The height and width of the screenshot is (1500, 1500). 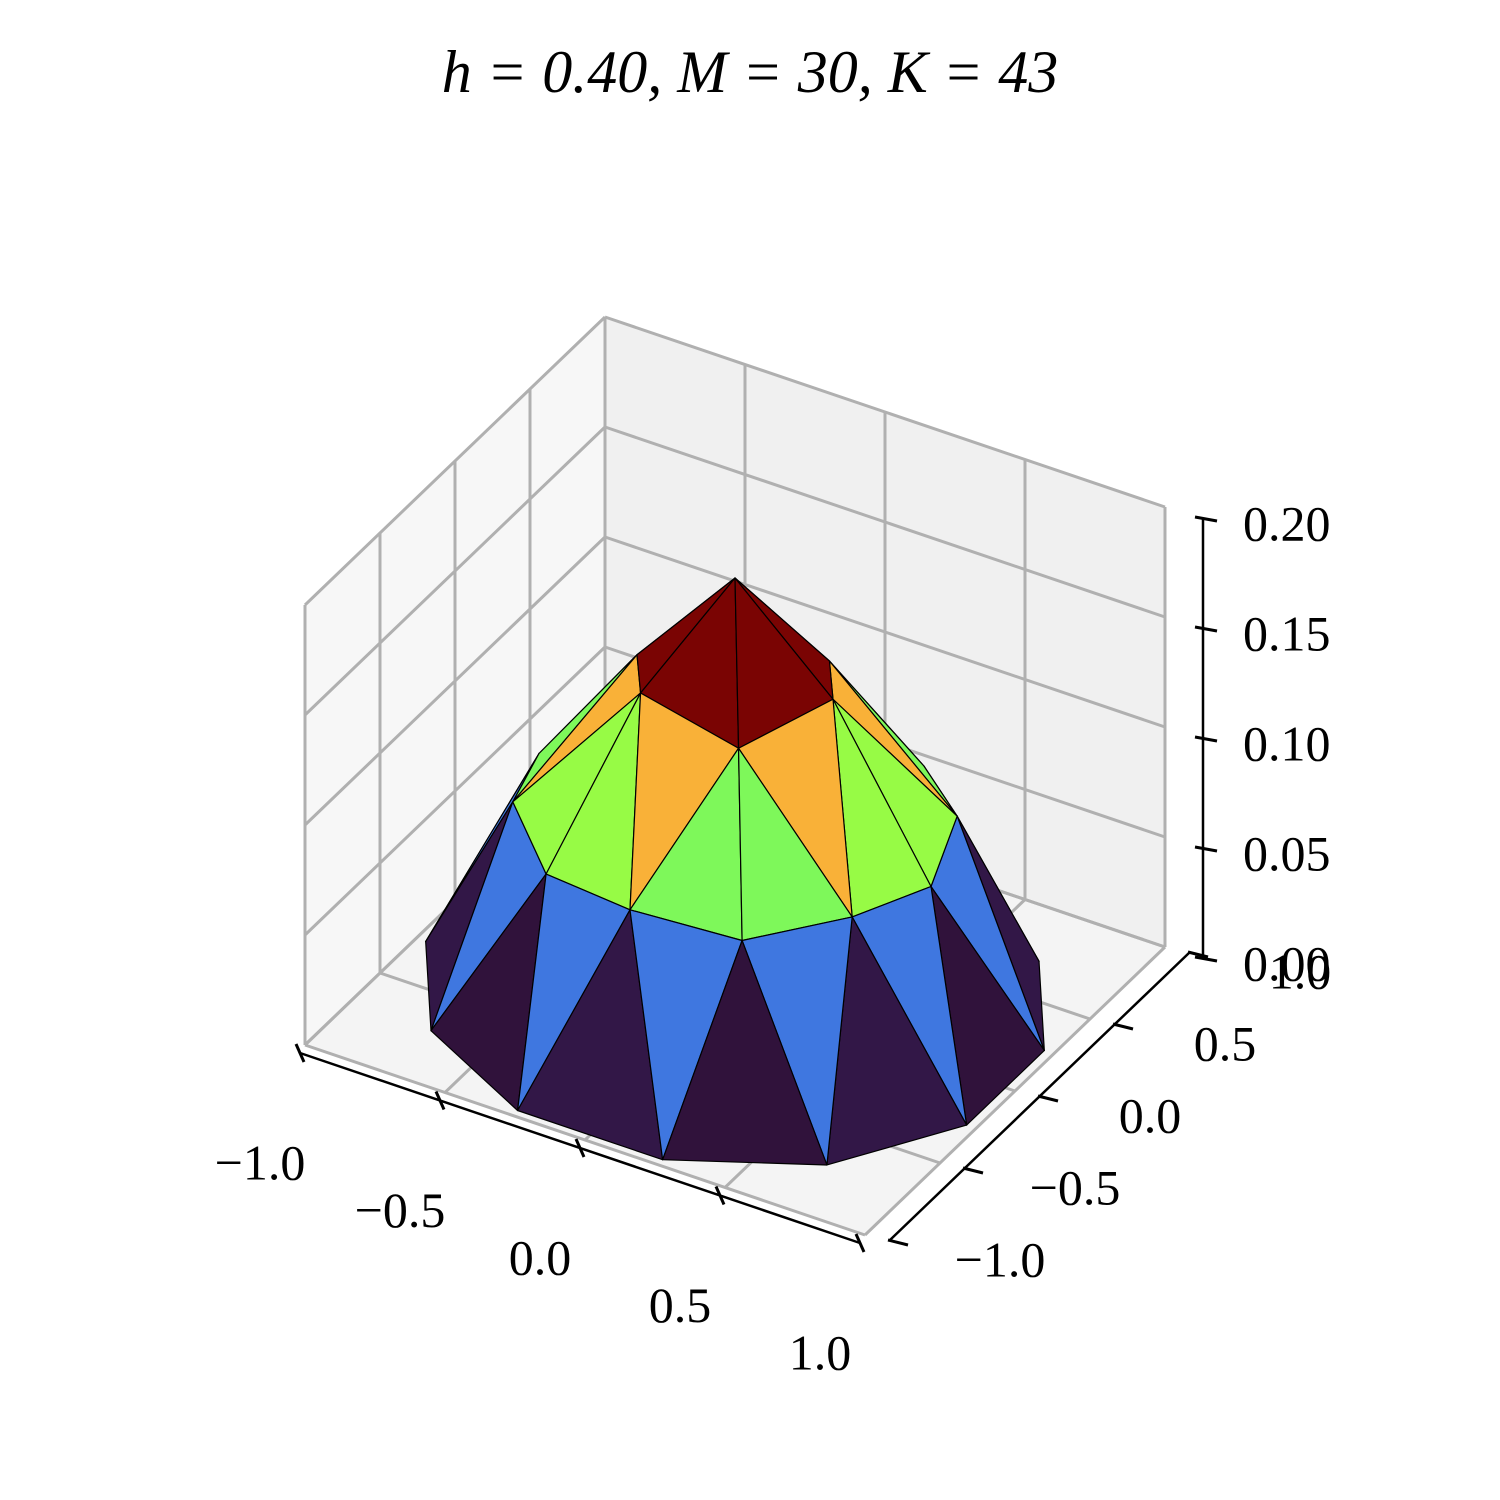 I want to click on x-tick-label: 0.0, so click(x=540, y=1257).